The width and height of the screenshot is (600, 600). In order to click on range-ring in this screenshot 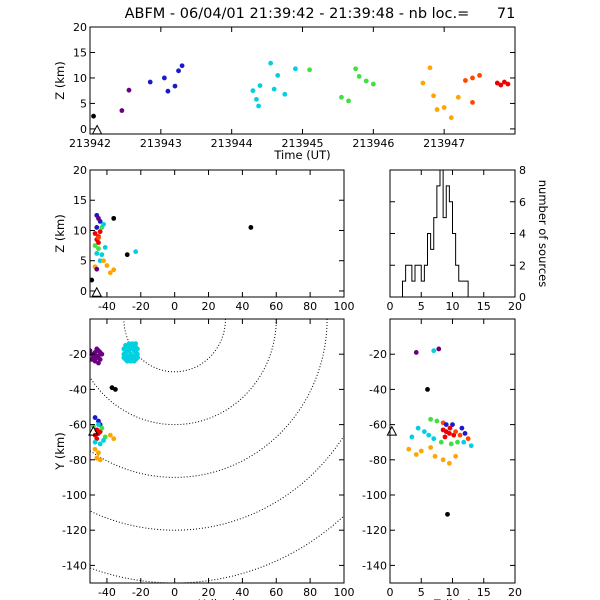, I will do `click(183, 372)`.